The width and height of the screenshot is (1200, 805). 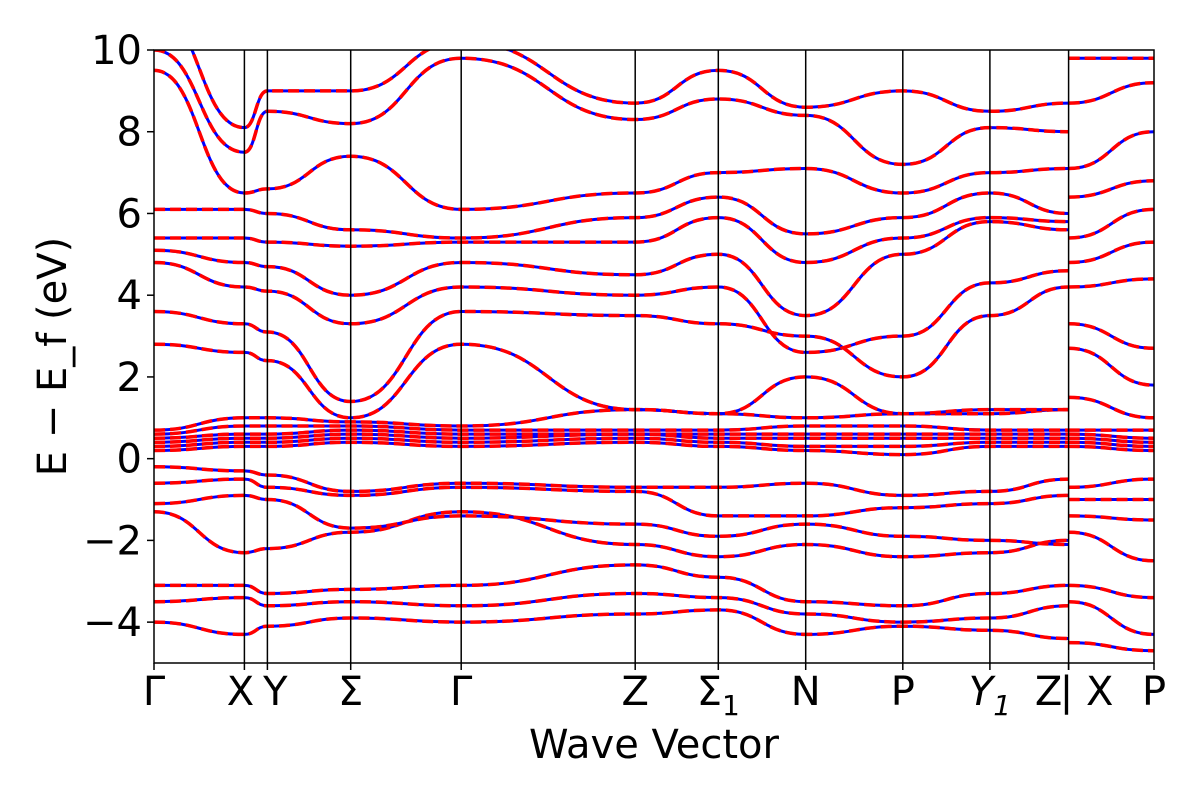 What do you see at coordinates (718, 695) in the screenshot?
I see `x-tick-label: Σ1` at bounding box center [718, 695].